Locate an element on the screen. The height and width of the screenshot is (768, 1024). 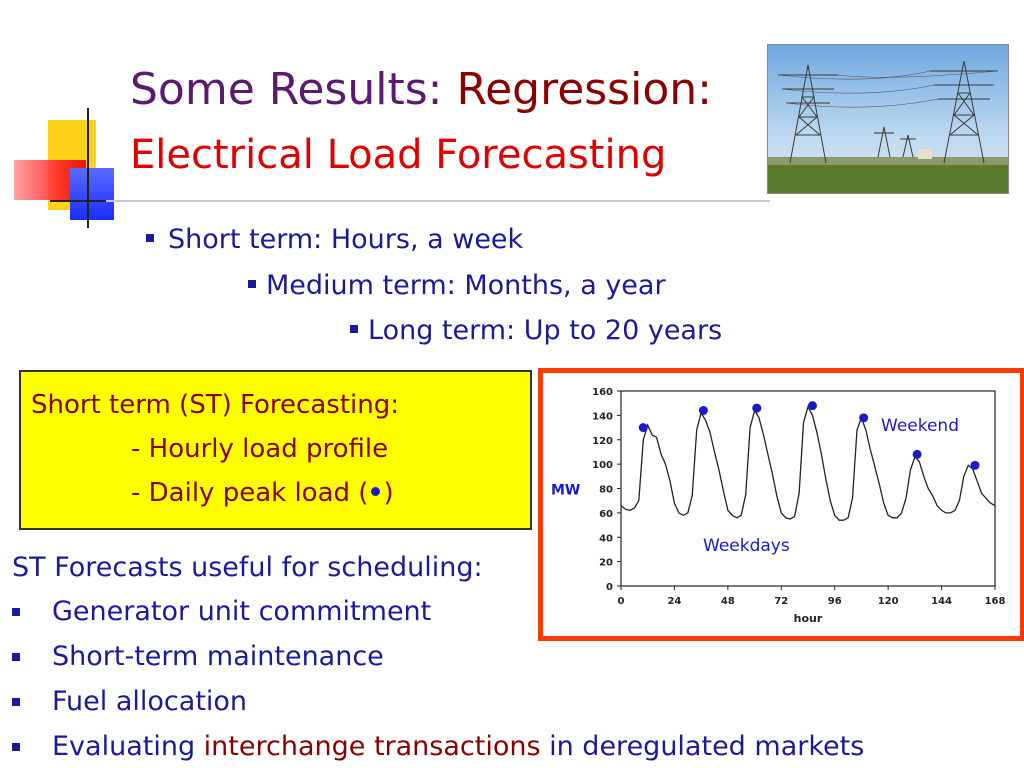
uses-item: Generator unit commitment is located at coordinates (221, 611).